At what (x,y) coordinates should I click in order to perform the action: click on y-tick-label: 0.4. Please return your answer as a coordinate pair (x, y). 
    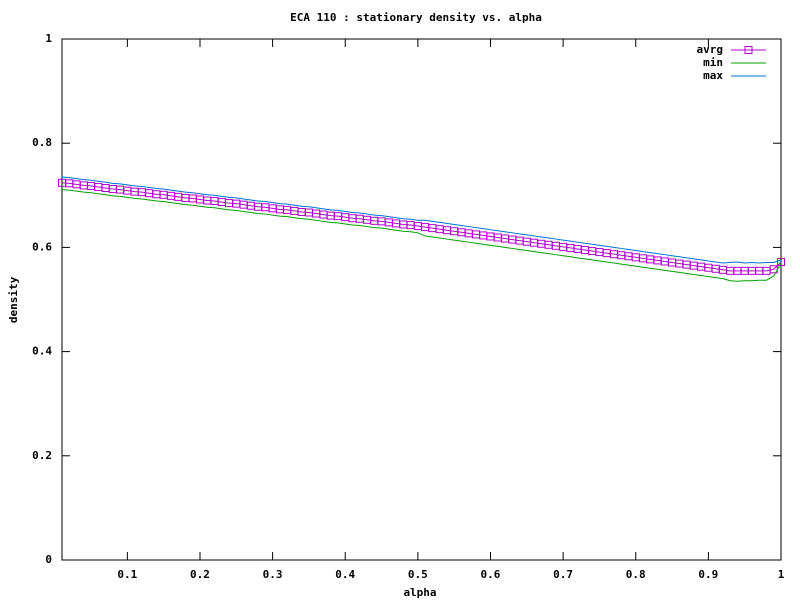
    Looking at the image, I should click on (42, 351).